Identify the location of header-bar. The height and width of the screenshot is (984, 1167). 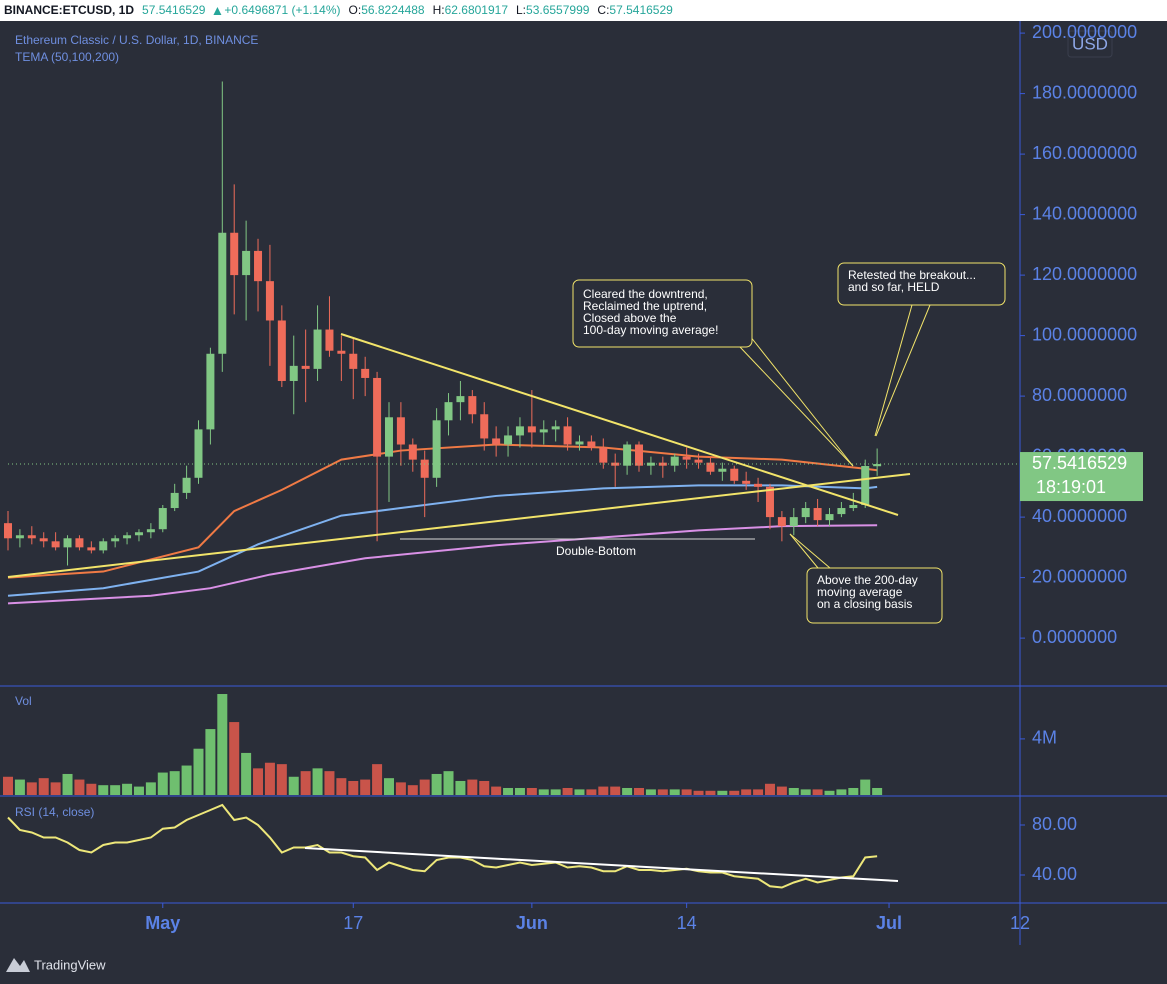
(583, 10).